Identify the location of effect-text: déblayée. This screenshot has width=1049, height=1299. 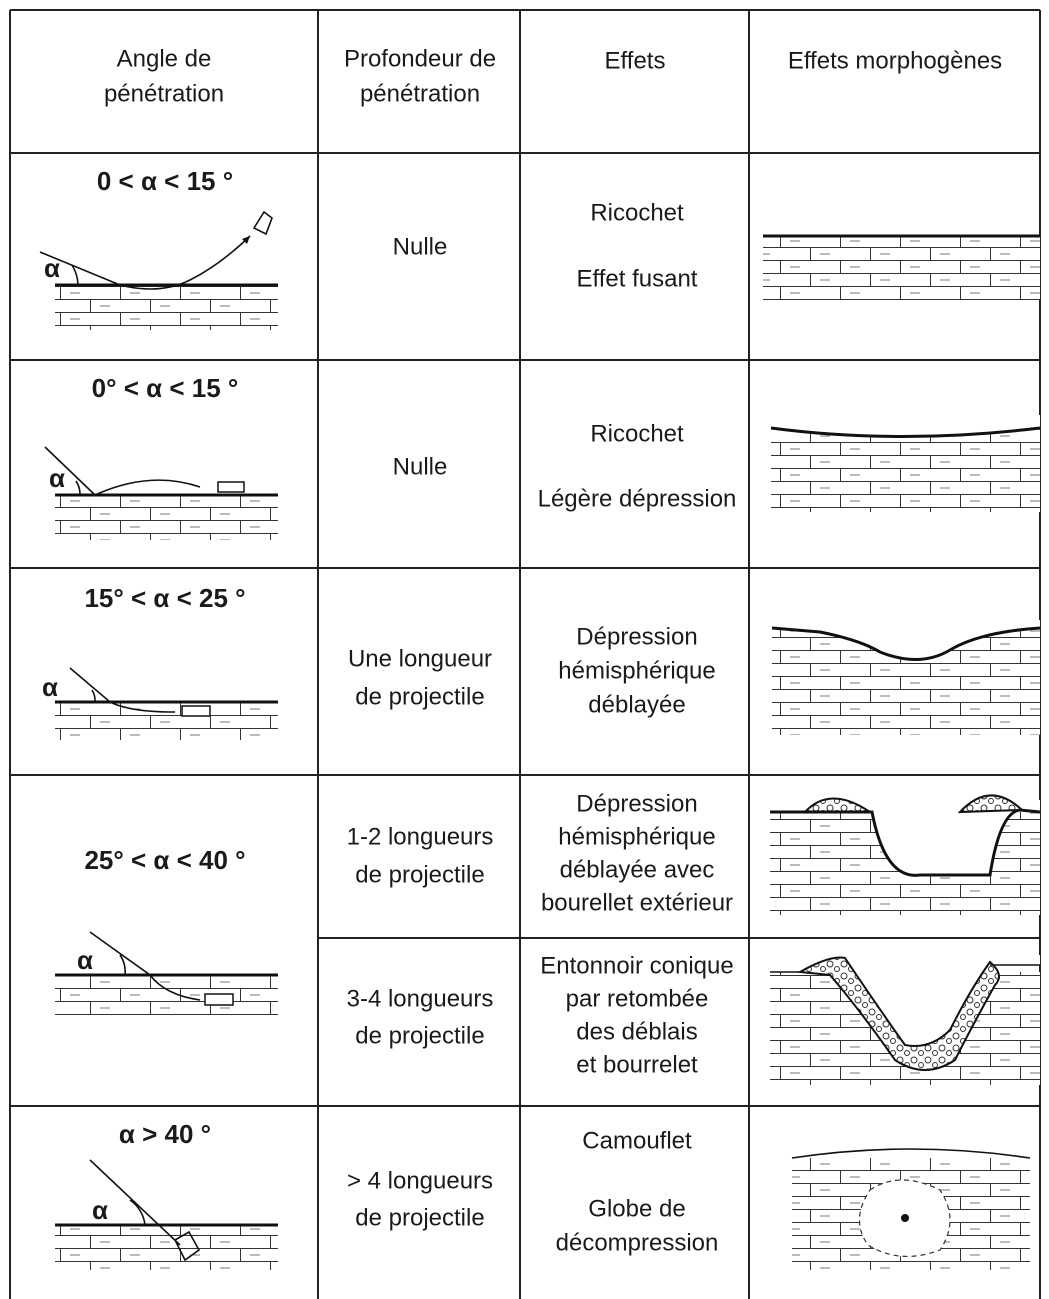
(636, 704).